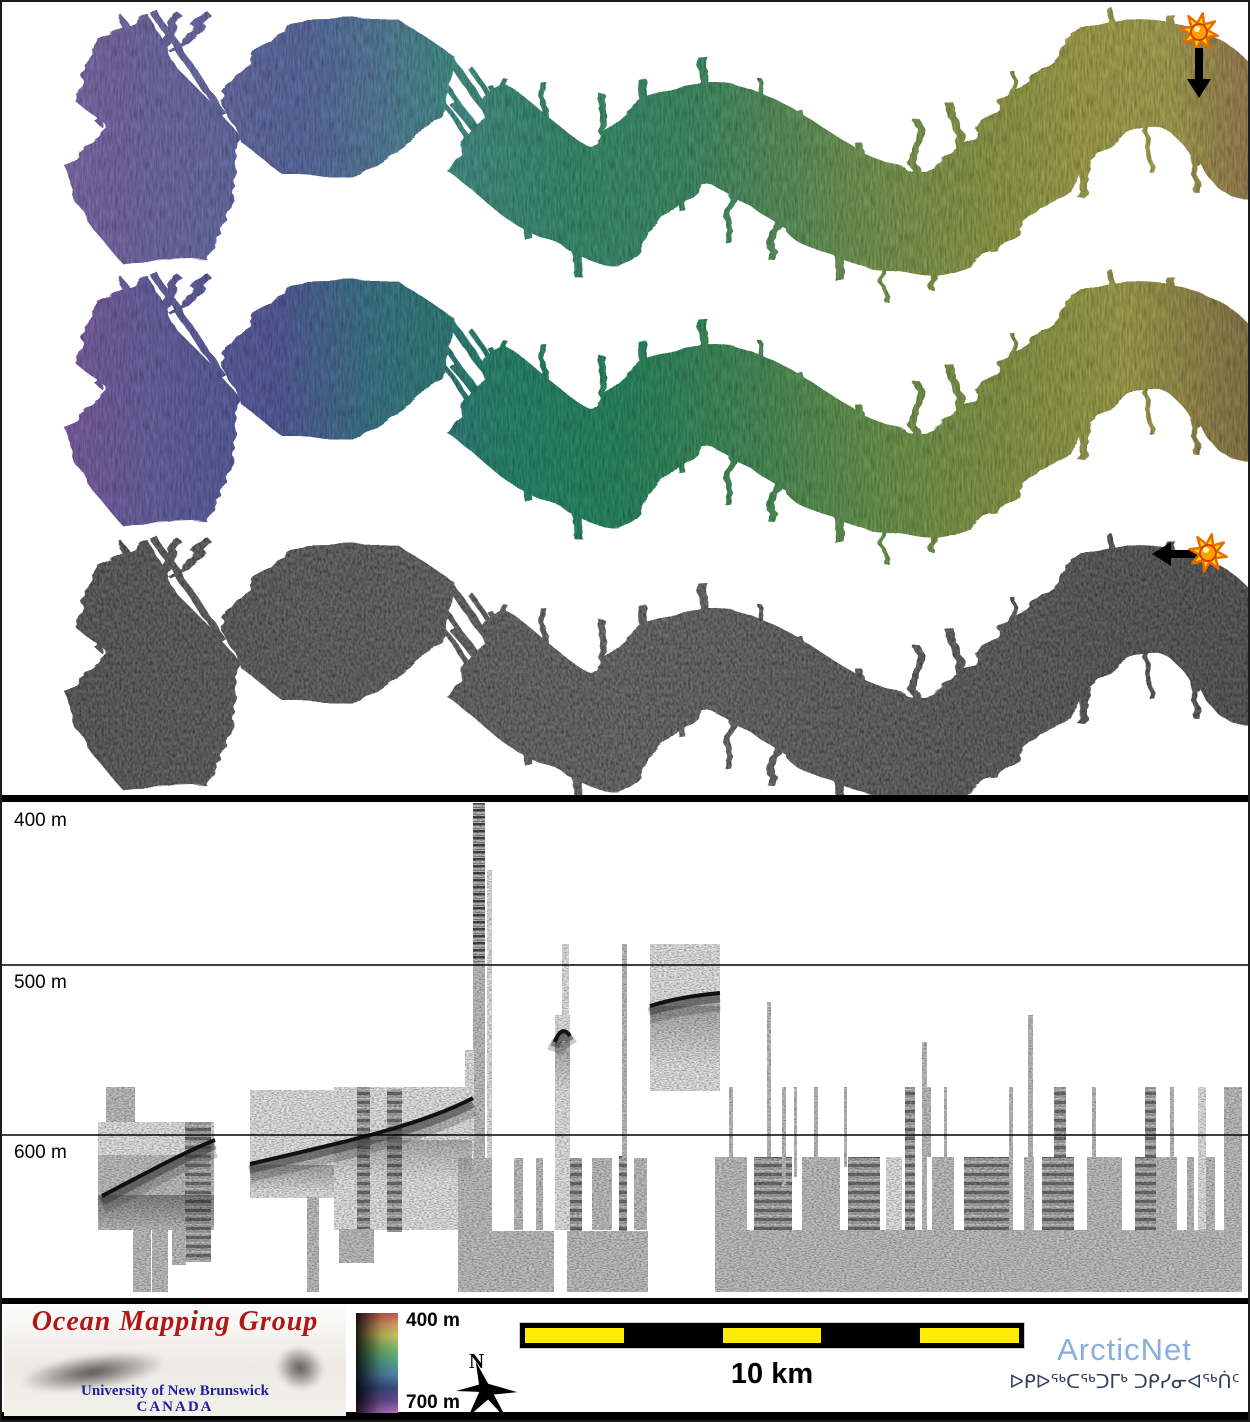 The height and width of the screenshot is (1422, 1250). Describe the element at coordinates (625, 798) in the screenshot. I see `panel-divider` at that location.